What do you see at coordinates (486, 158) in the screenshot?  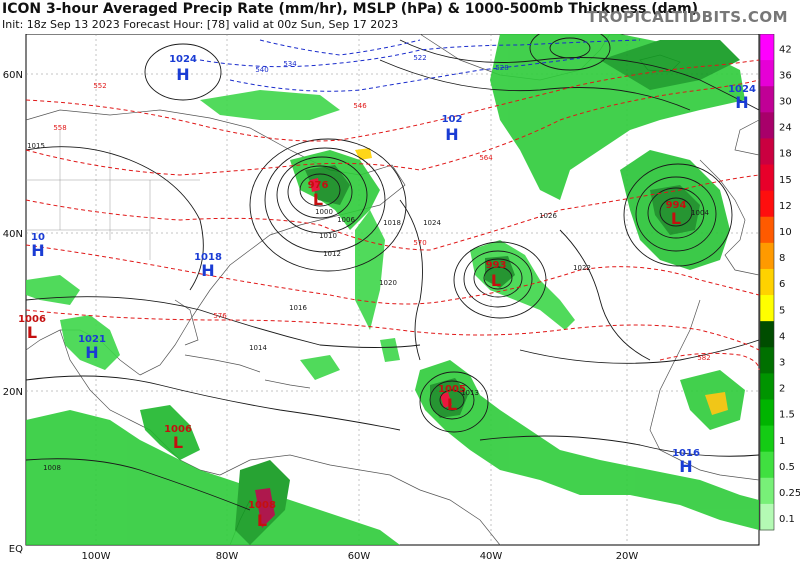 I see `thickness-label: 564` at bounding box center [486, 158].